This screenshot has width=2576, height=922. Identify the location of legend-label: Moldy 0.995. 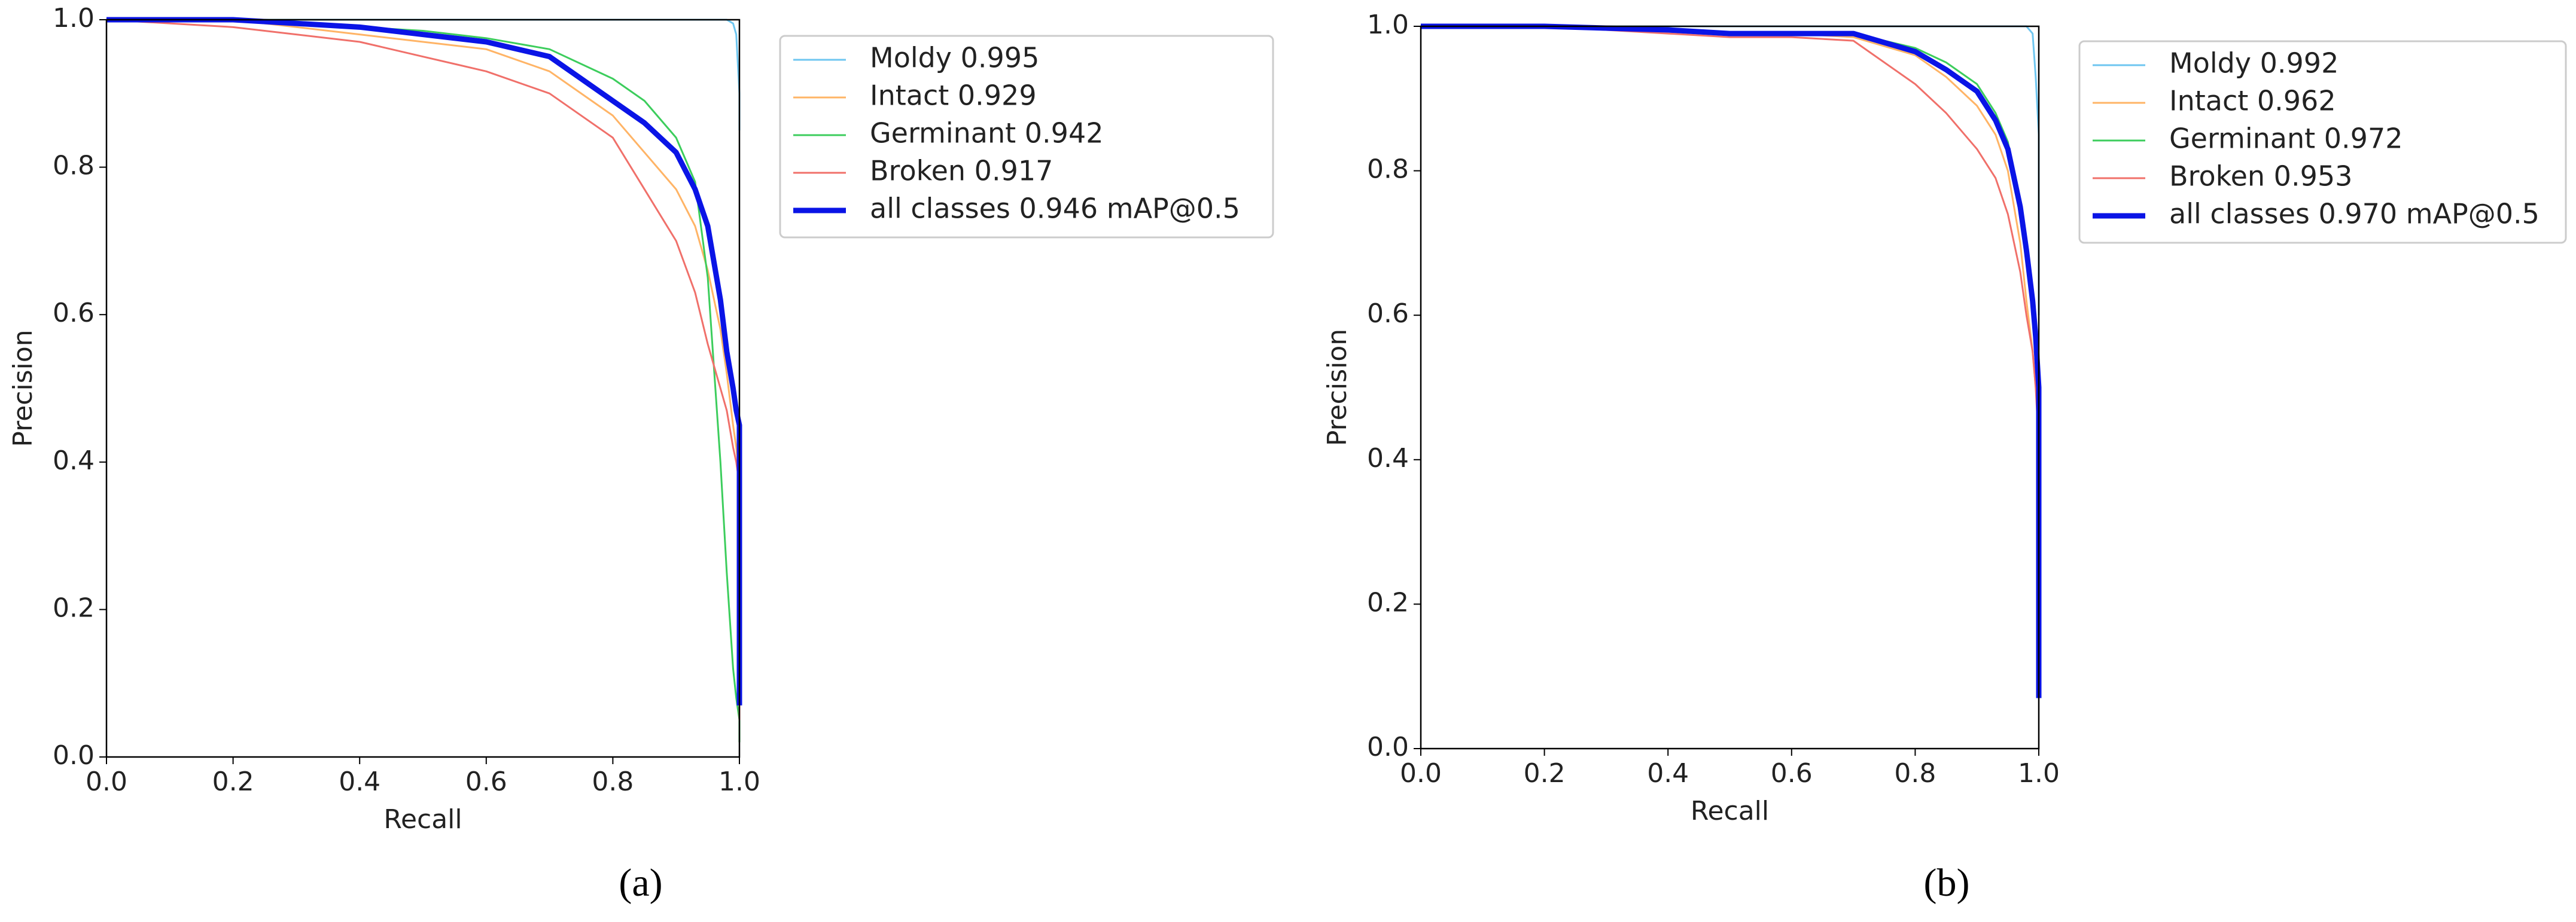
(954, 58).